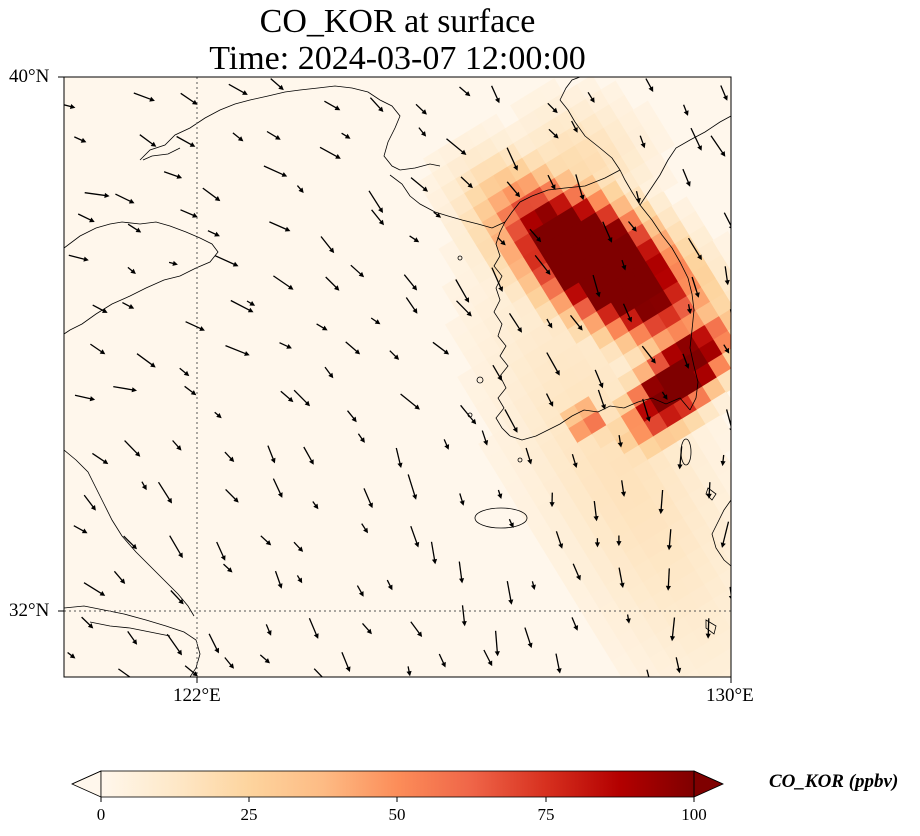  I want to click on colorbar-tick-25: 25, so click(249, 814).